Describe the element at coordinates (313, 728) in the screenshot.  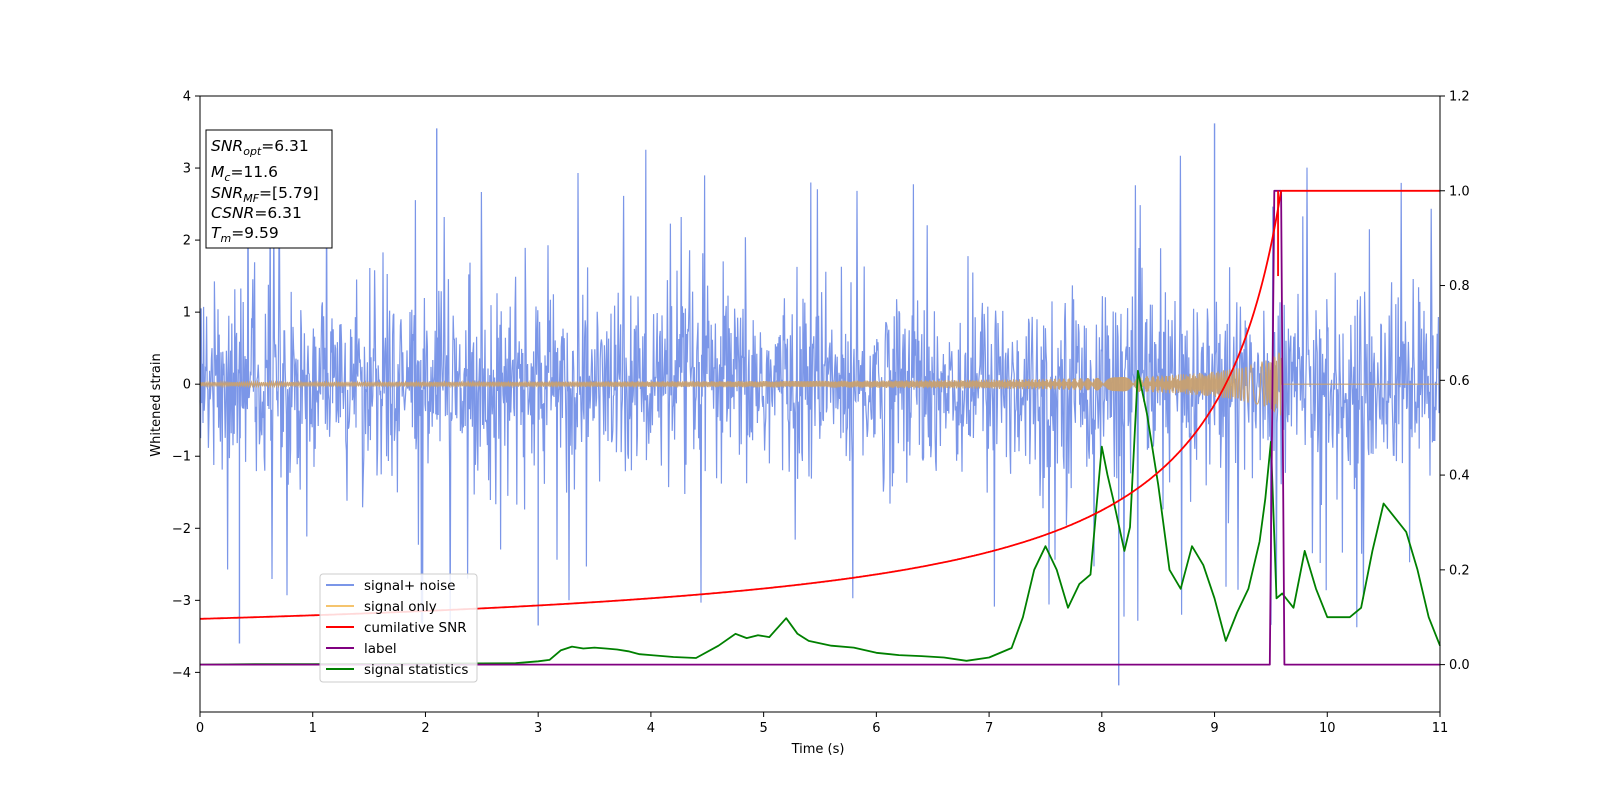
I see `x-tick-label: 1` at that location.